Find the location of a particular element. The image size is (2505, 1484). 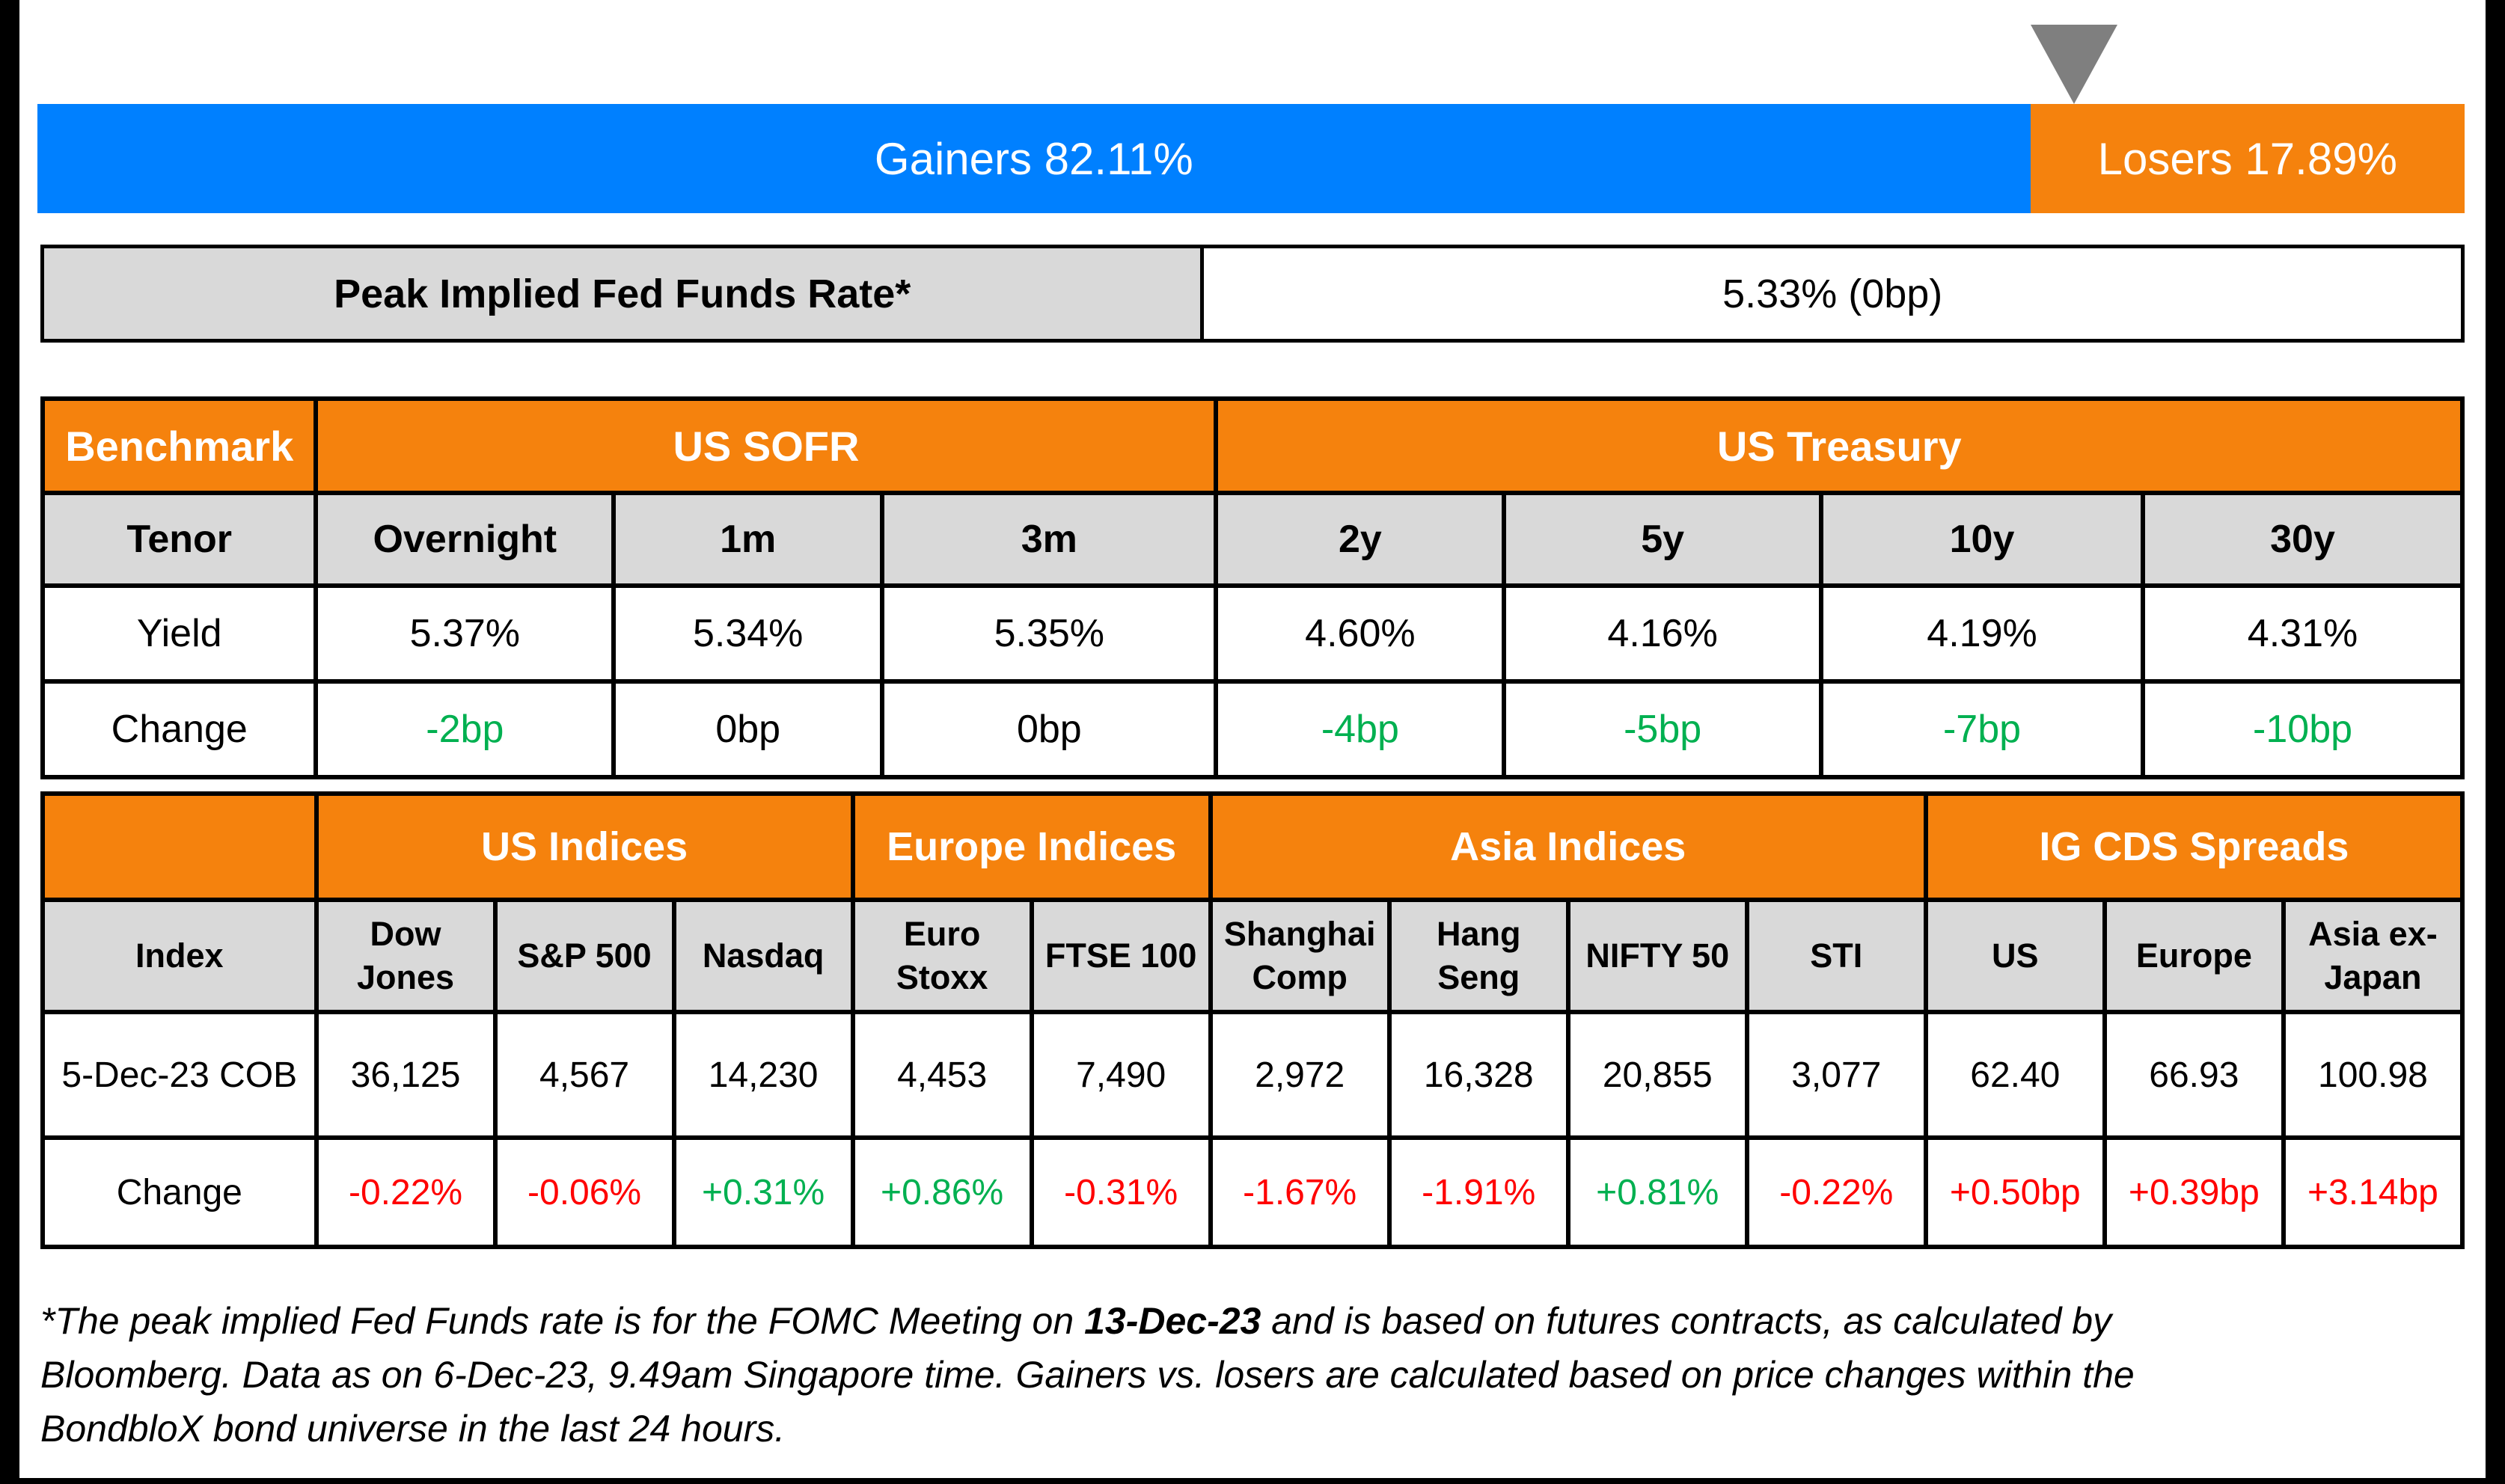

gainers-segment: Gainers 82.11% is located at coordinates (1034, 158).